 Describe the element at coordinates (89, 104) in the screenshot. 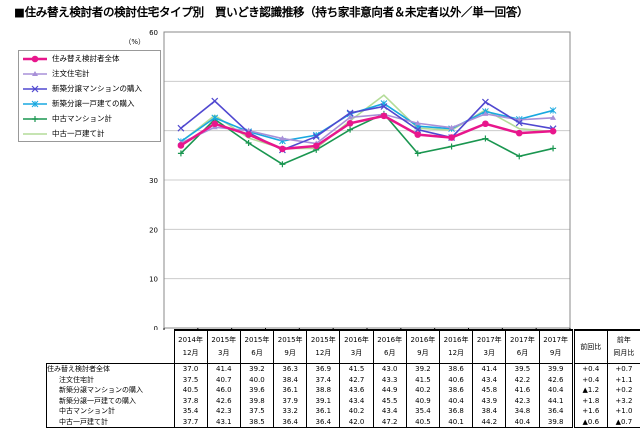

I see `legend-item: 新築分譲一戸建ての購入` at that location.